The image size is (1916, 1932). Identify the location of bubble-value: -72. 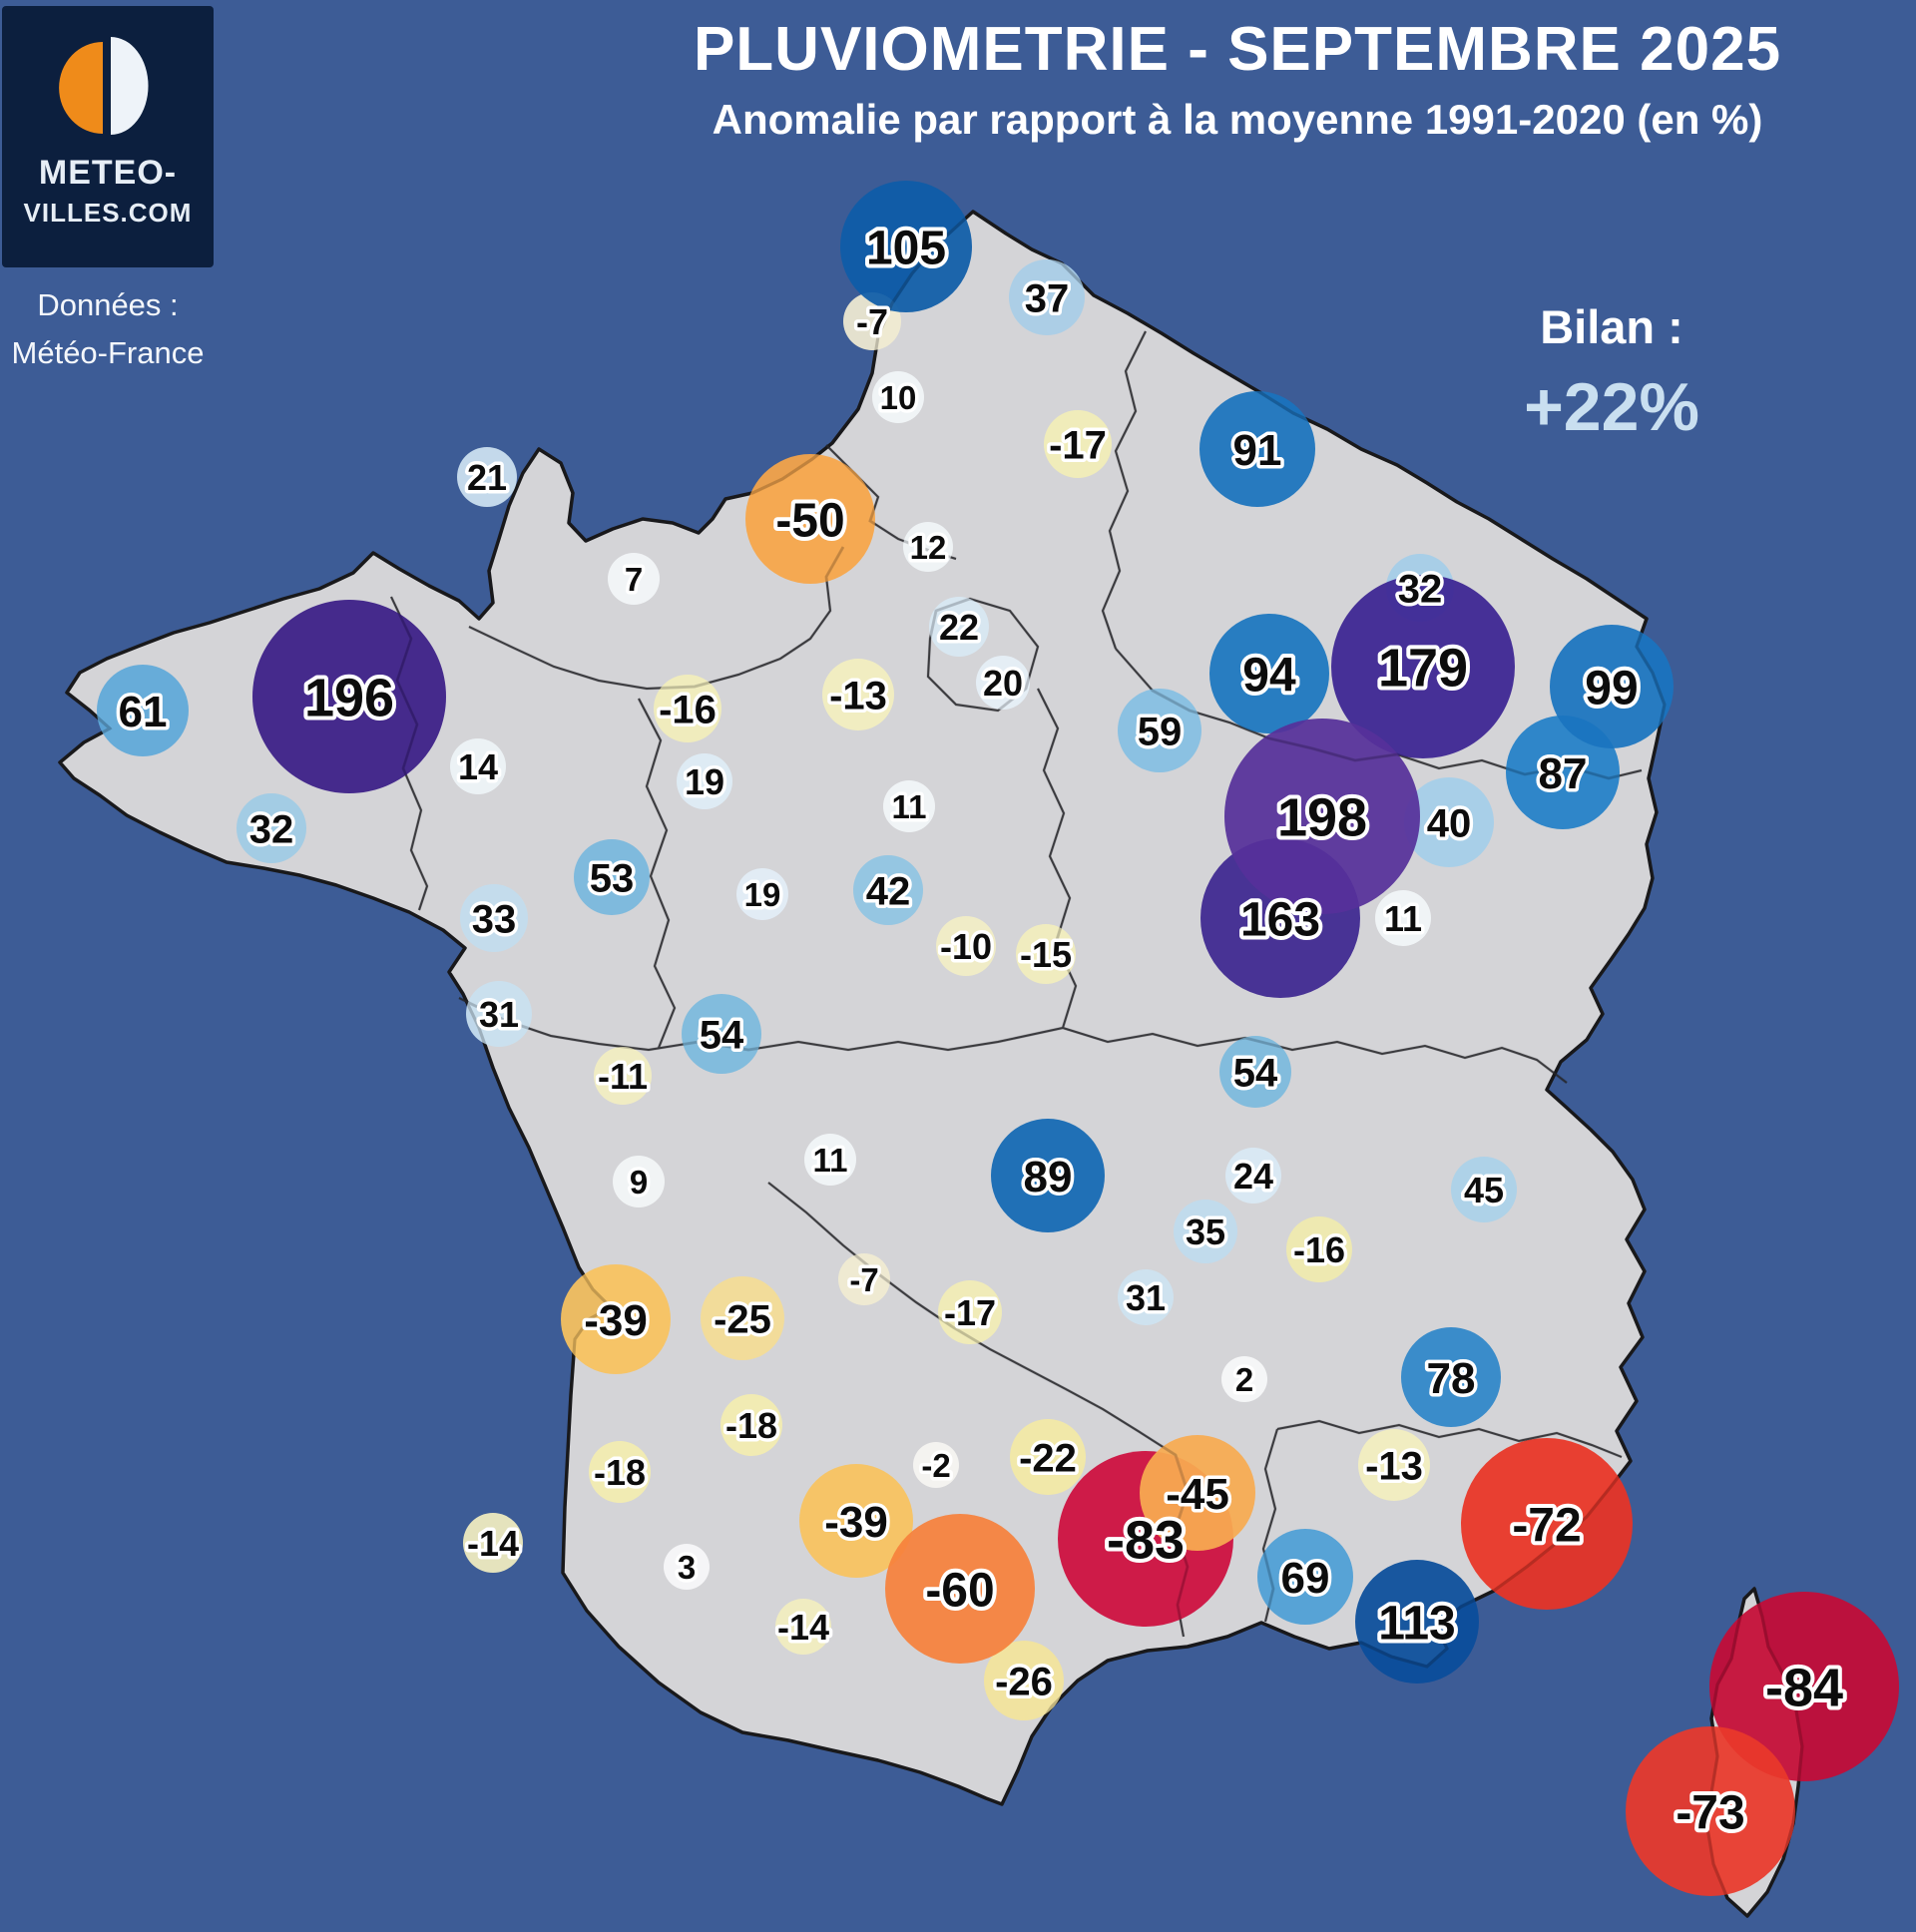
(1546, 1525).